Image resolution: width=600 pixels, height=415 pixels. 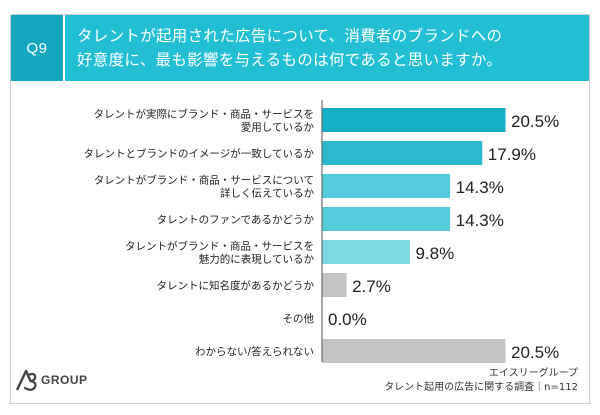 What do you see at coordinates (254, 351) in the screenshot?
I see `category-label: わからない/答えられない` at bounding box center [254, 351].